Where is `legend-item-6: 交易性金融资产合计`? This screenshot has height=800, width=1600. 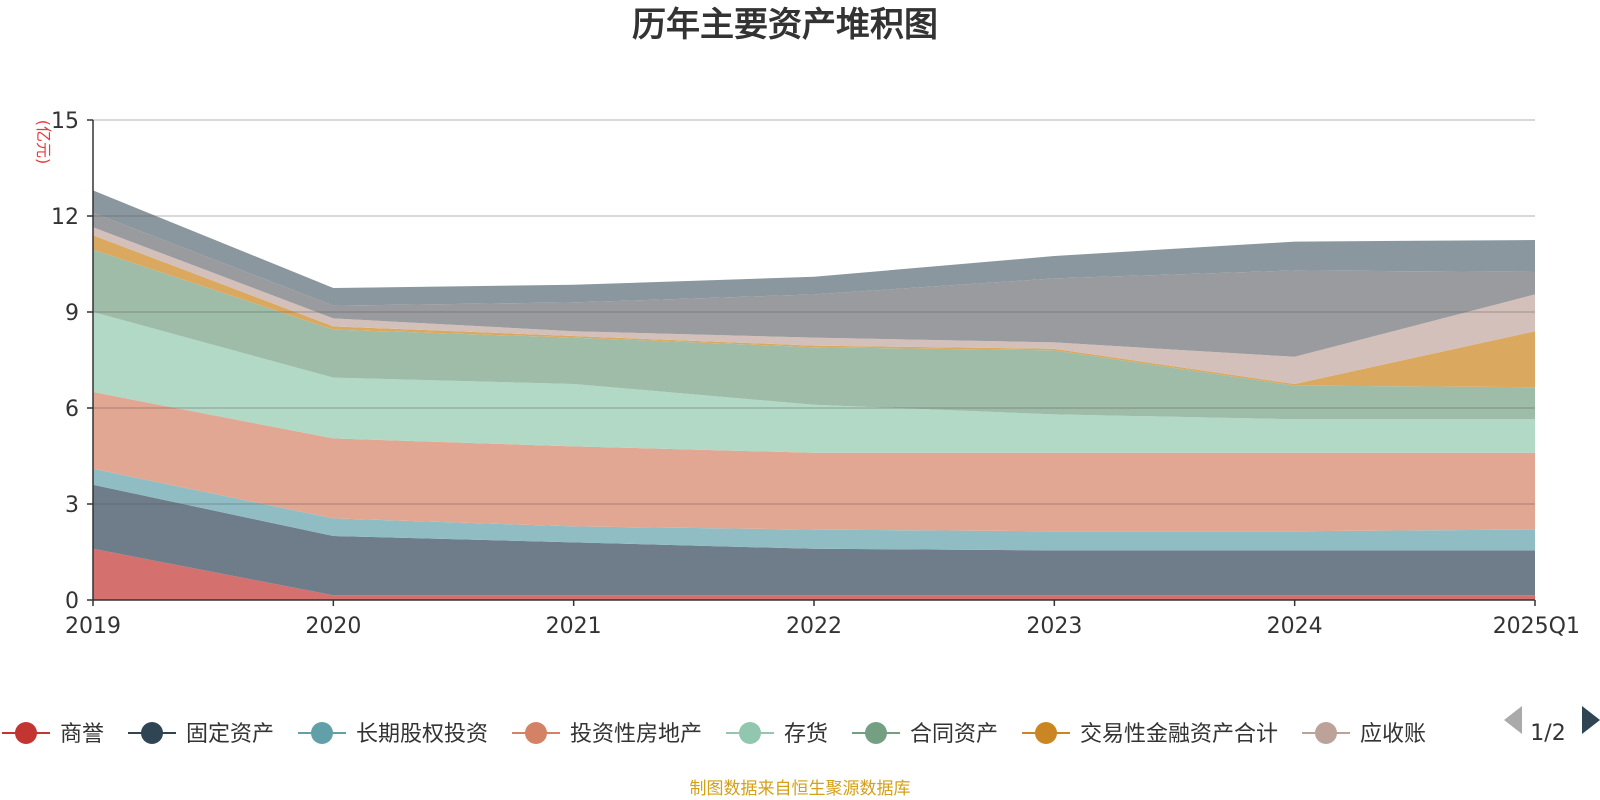 legend-item-6: 交易性金融资产合计 is located at coordinates (1150, 734).